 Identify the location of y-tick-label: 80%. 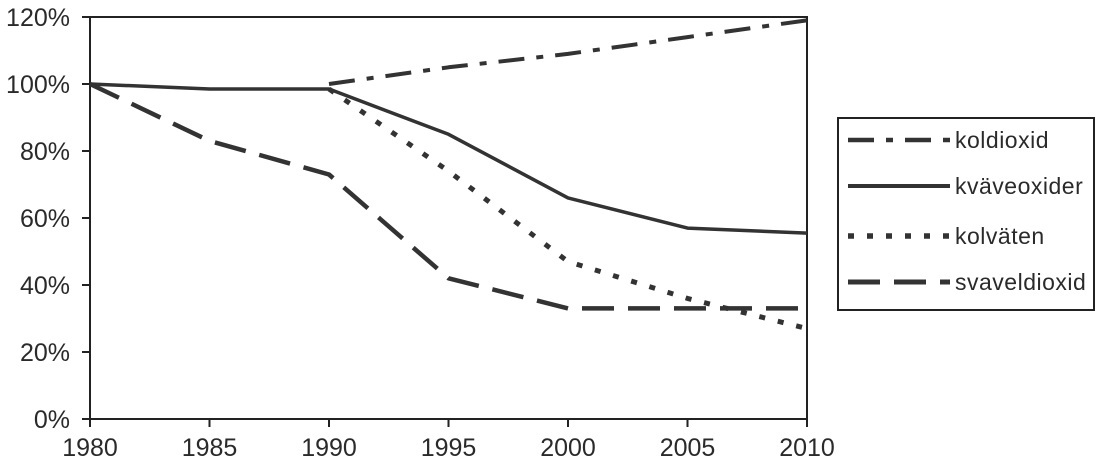
(45, 152).